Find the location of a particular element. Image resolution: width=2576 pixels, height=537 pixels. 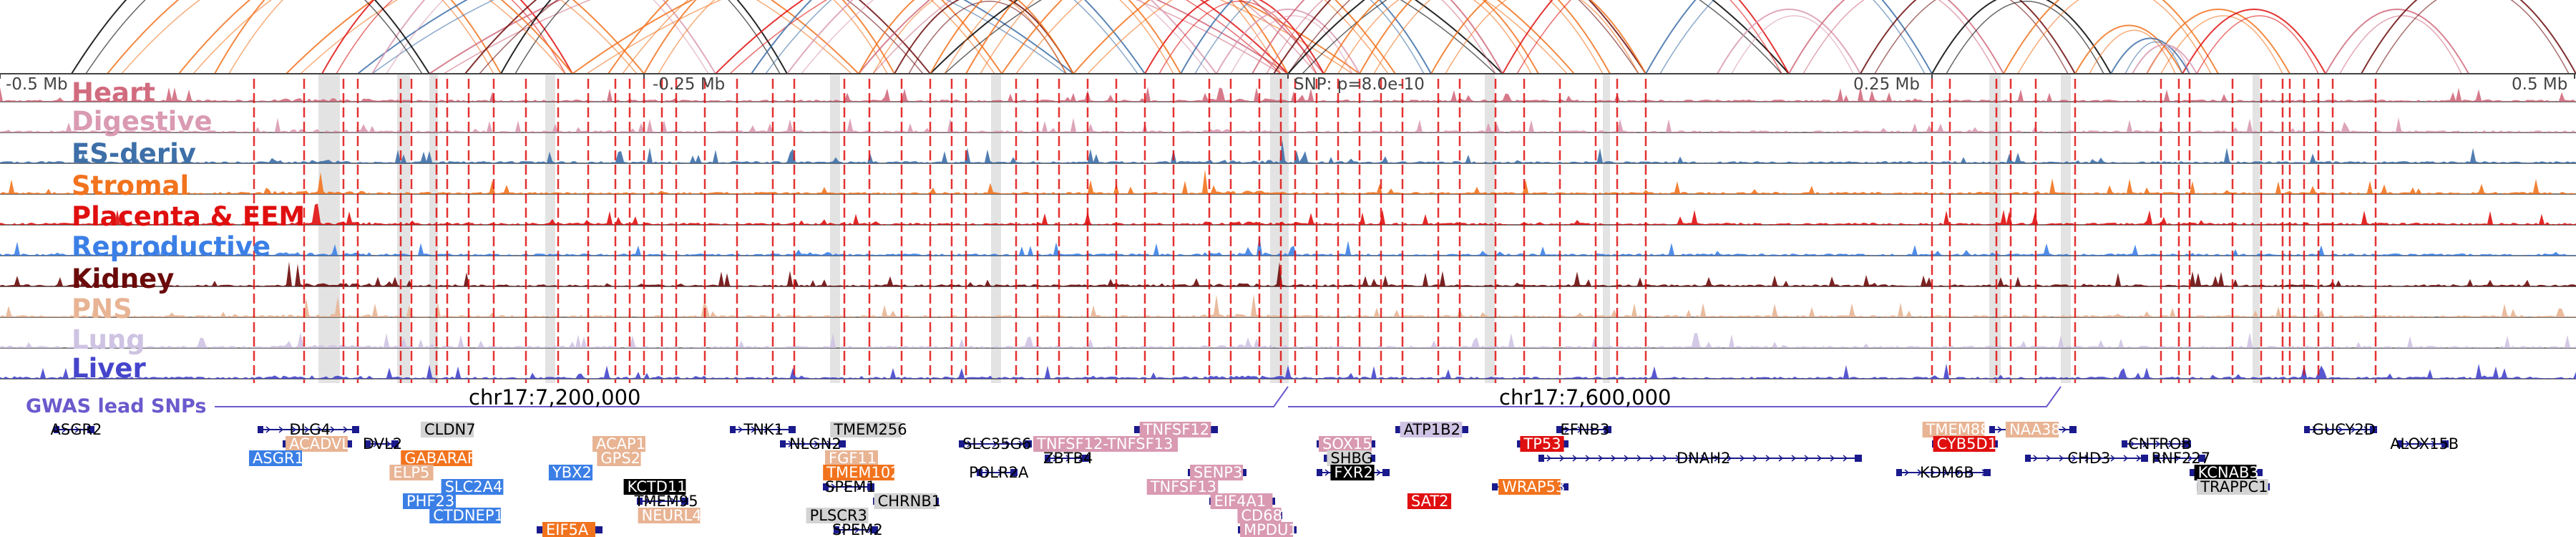

gene-ctdnep1: CTDNEP1 is located at coordinates (466, 515).